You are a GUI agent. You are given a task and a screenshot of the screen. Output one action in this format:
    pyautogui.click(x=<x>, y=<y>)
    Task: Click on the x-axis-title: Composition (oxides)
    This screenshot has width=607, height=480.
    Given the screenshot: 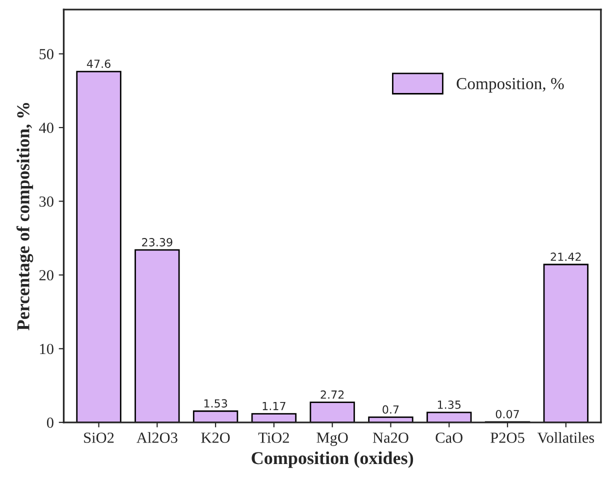 What is the action you would take?
    pyautogui.click(x=333, y=460)
    